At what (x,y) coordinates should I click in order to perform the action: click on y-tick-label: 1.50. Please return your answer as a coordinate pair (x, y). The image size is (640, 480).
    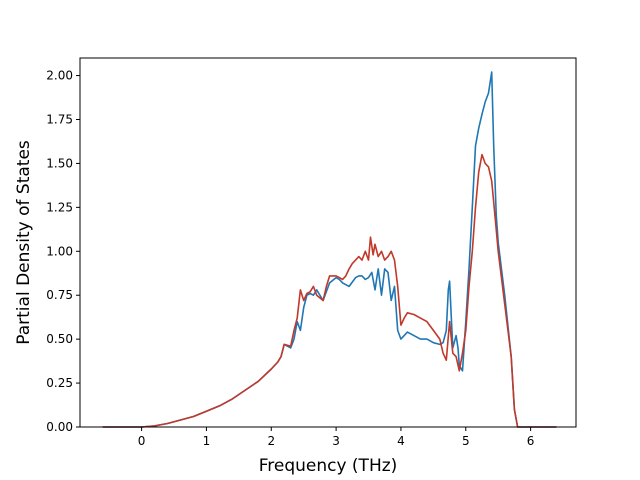
    Looking at the image, I should click on (59, 163).